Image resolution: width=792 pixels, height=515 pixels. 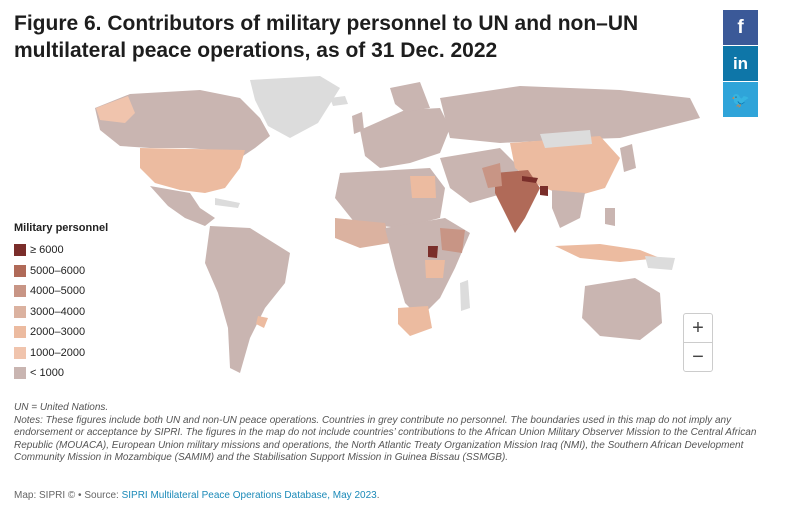 I want to click on region-iceland, so click(x=339, y=101).